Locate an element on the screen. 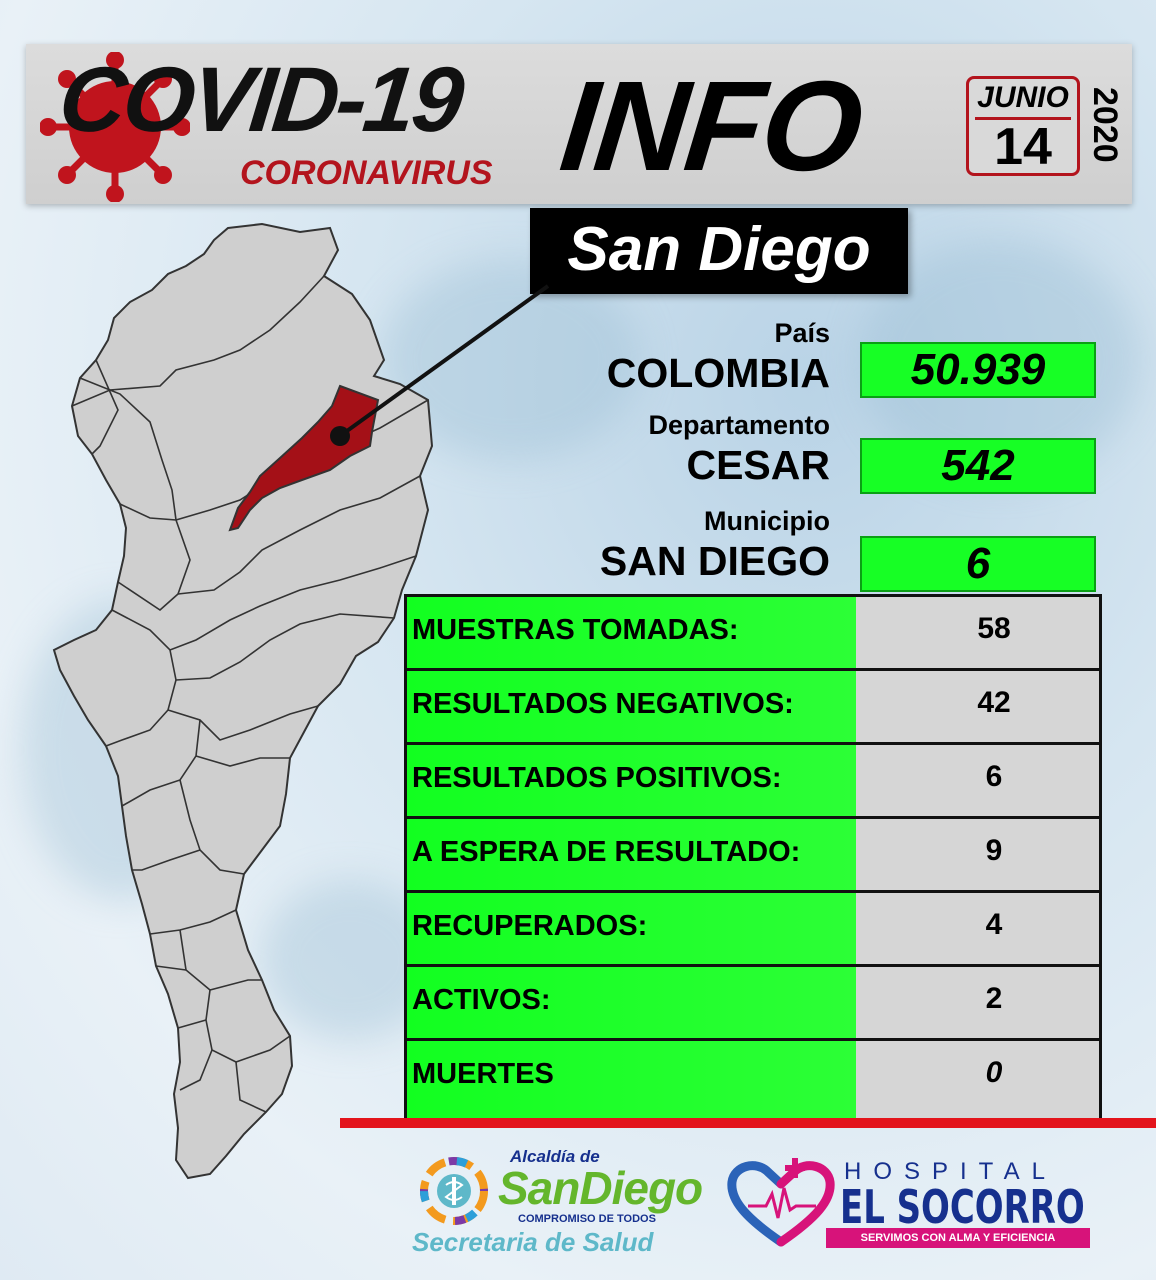 Image resolution: width=1156 pixels, height=1280 pixels. alcaldia-name: SanDiego is located at coordinates (600, 1188).